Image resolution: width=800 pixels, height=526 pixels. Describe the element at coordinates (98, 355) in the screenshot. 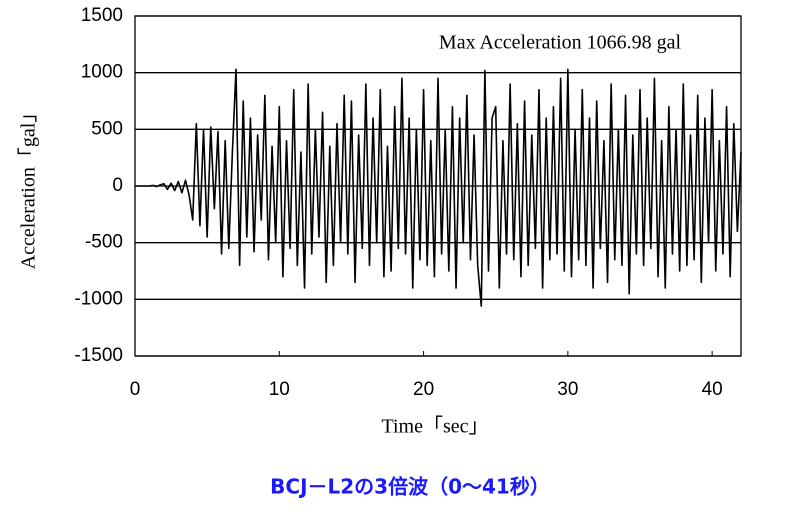

I see `y-tick-label: -1500` at that location.